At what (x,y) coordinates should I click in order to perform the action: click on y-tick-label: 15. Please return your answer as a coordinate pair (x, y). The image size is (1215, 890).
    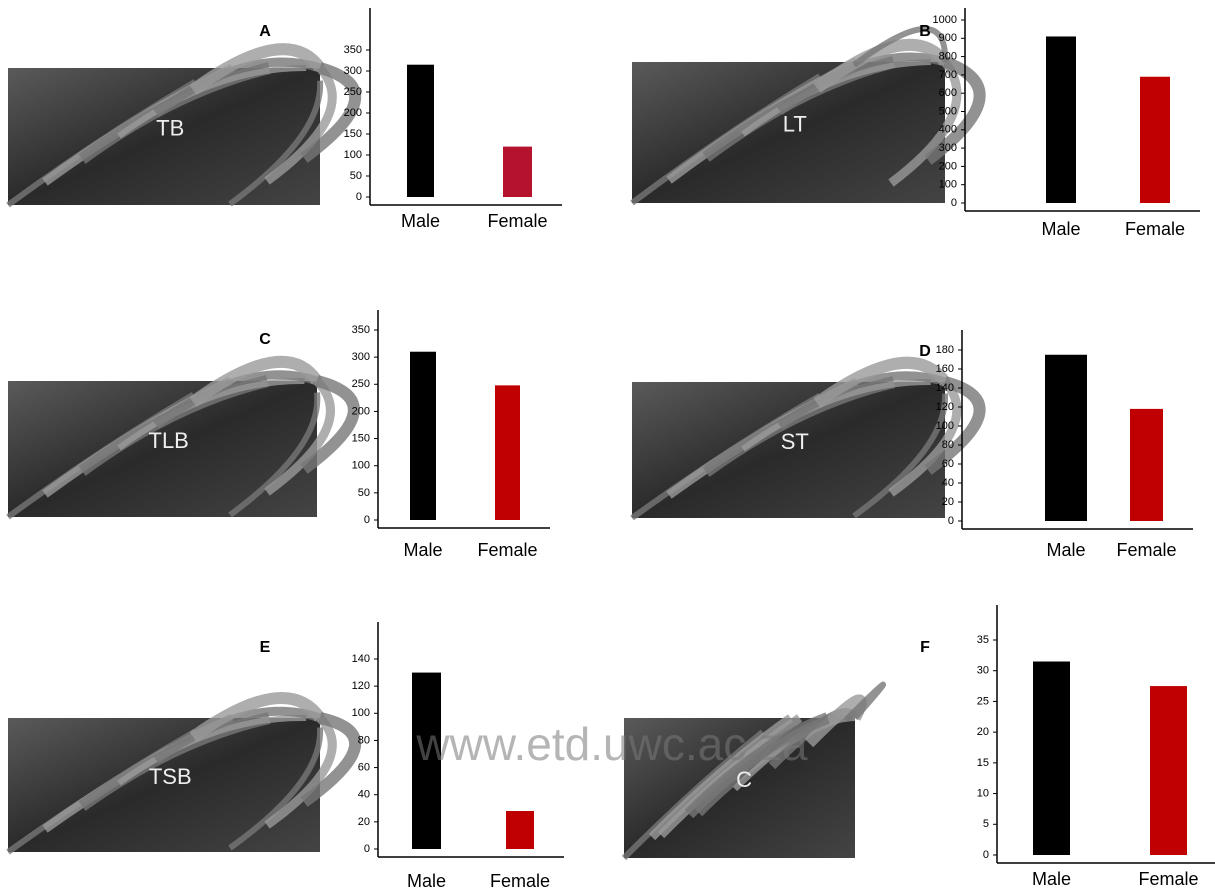
    Looking at the image, I should click on (983, 763).